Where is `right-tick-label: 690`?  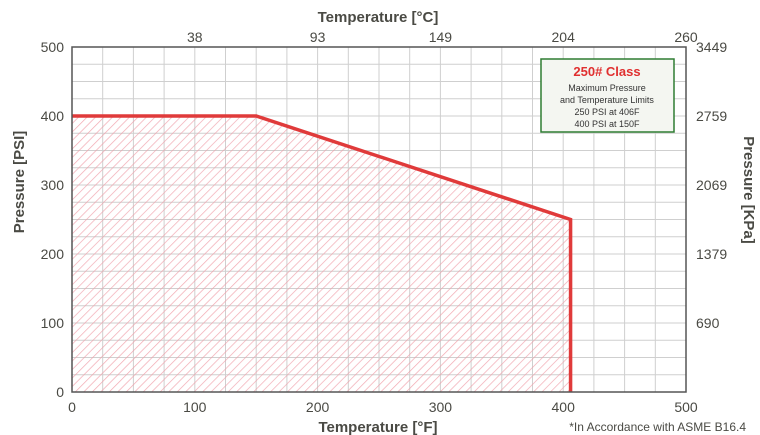 right-tick-label: 690 is located at coordinates (708, 323).